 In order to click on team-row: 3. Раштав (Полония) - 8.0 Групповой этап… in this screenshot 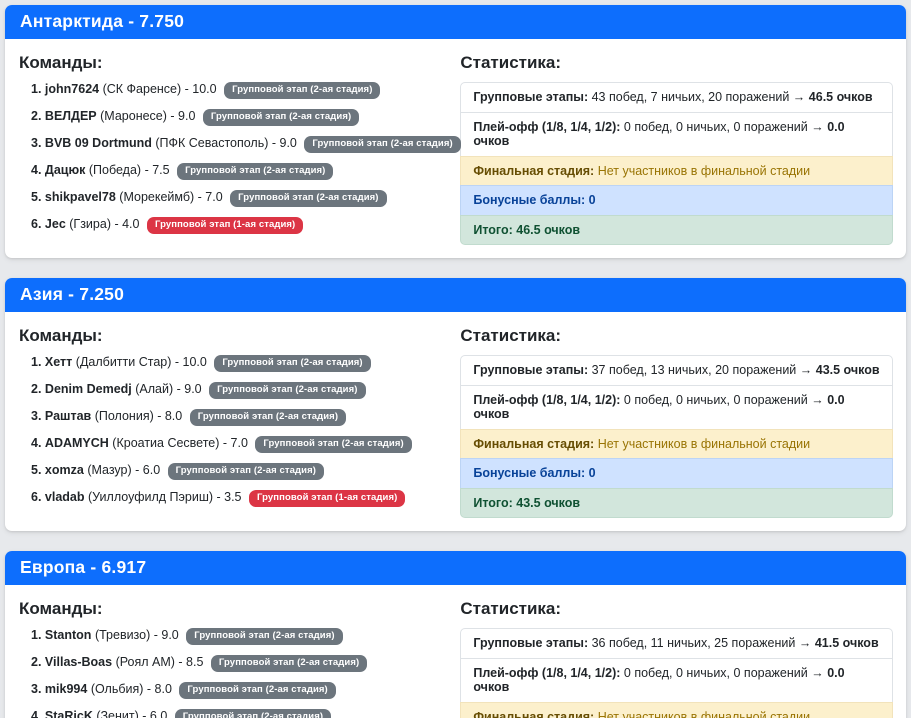, I will do `click(245, 417)`.